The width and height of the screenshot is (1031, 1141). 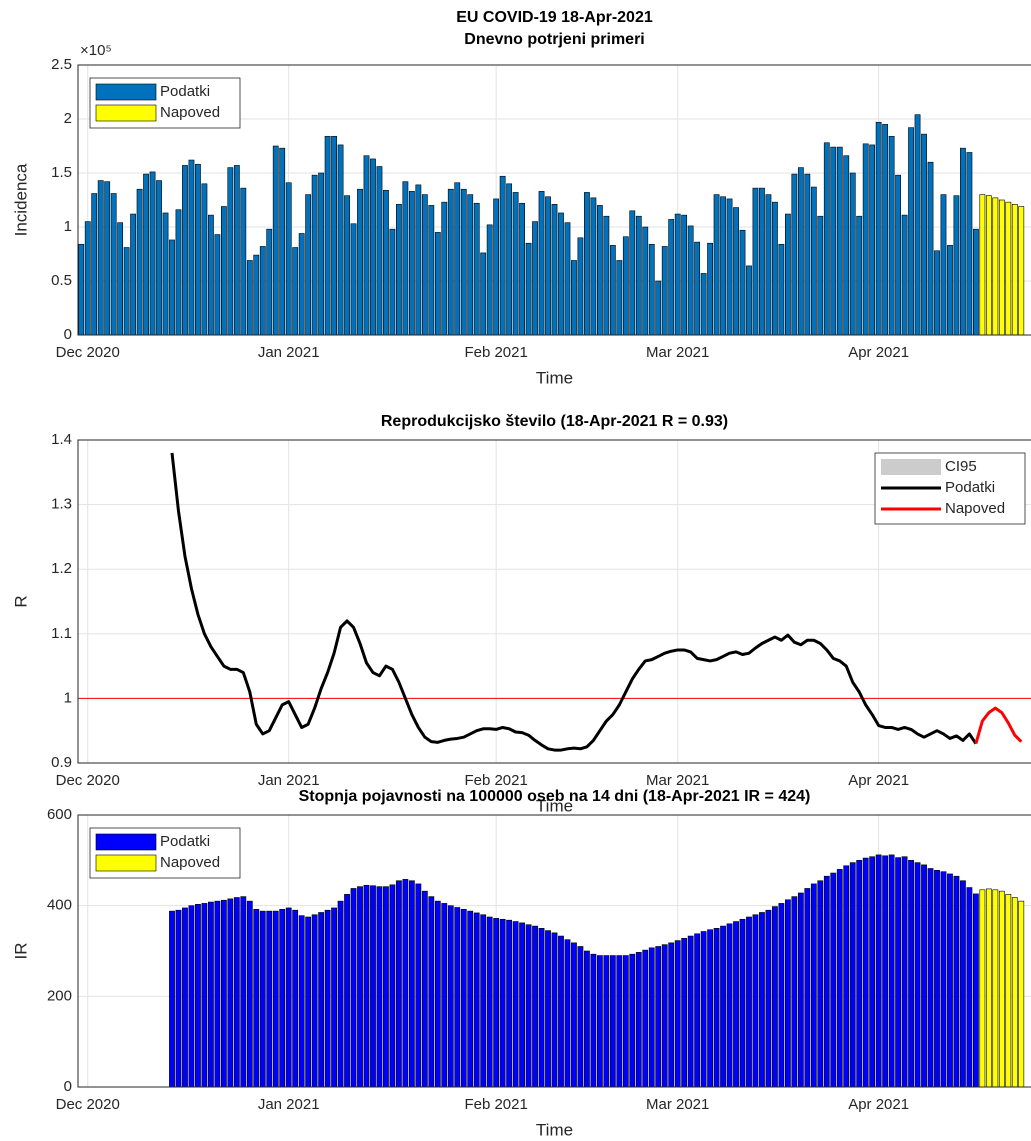 I want to click on x-tick-label: Jan 2021, so click(x=289, y=1104).